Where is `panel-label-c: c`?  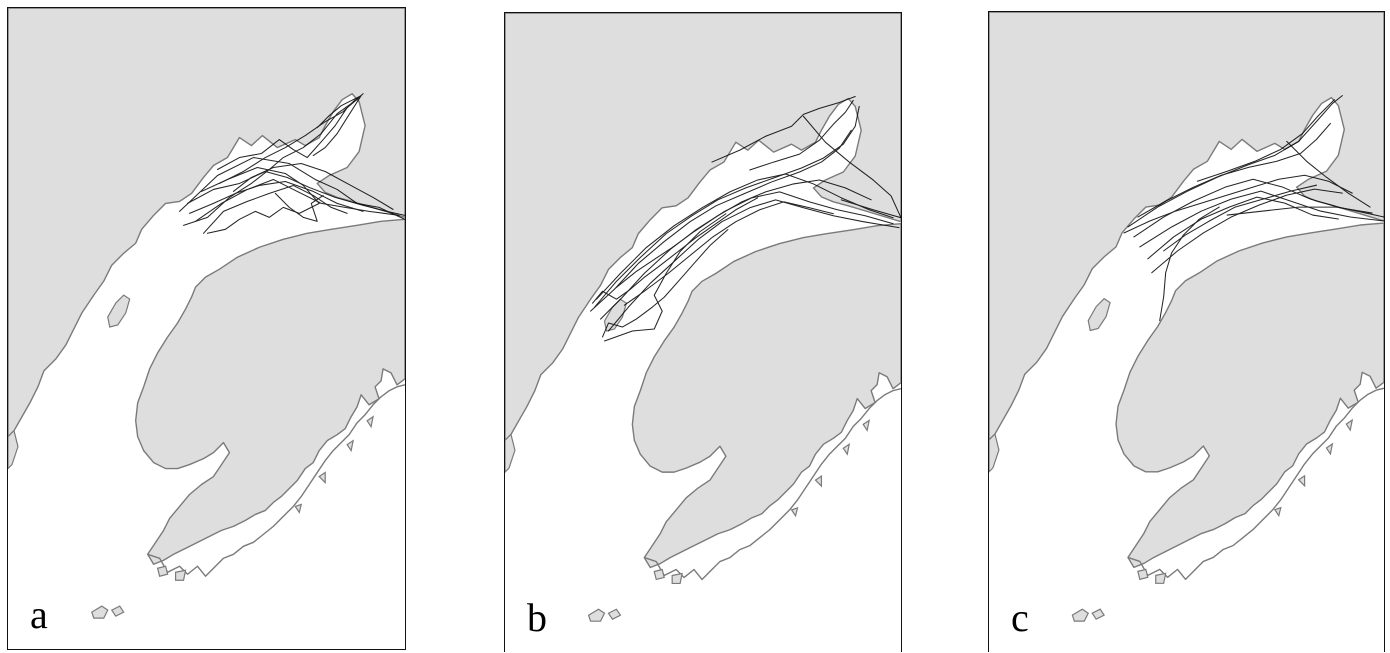 panel-label-c: c is located at coordinates (1020, 617).